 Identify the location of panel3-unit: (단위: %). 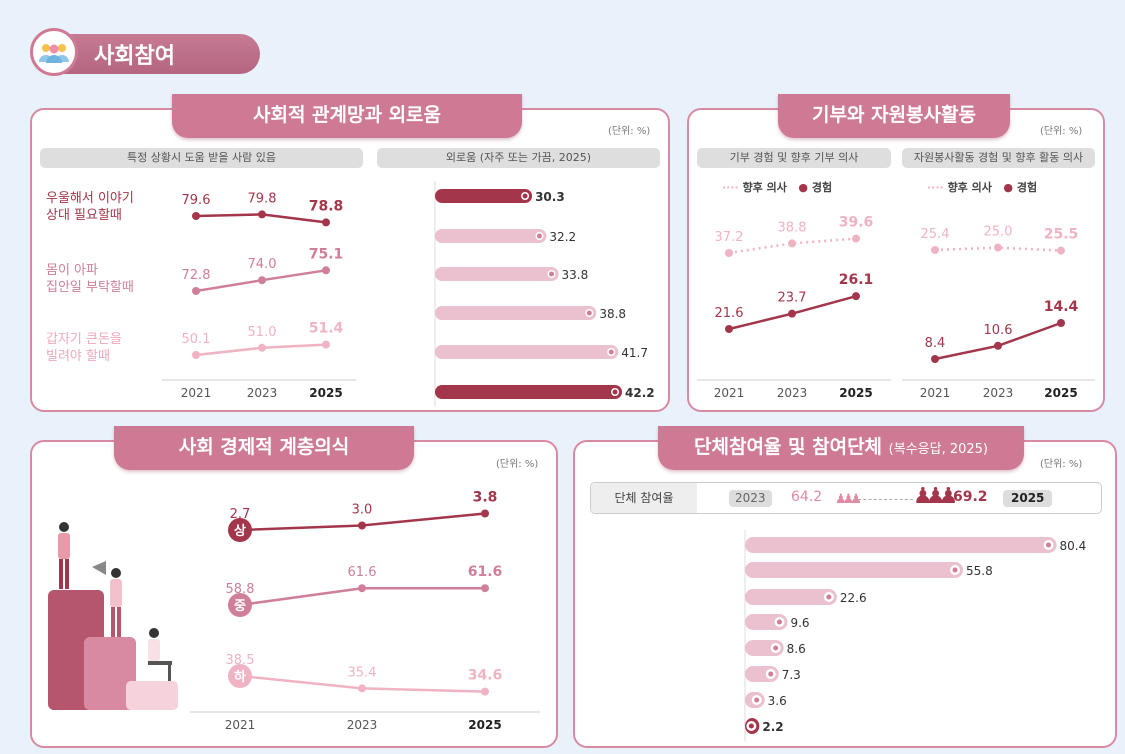
(517, 464).